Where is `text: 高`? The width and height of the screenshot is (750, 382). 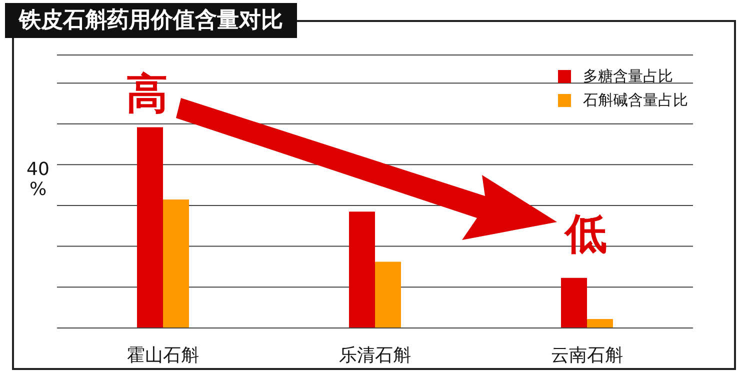
text: 高 is located at coordinates (147, 93).